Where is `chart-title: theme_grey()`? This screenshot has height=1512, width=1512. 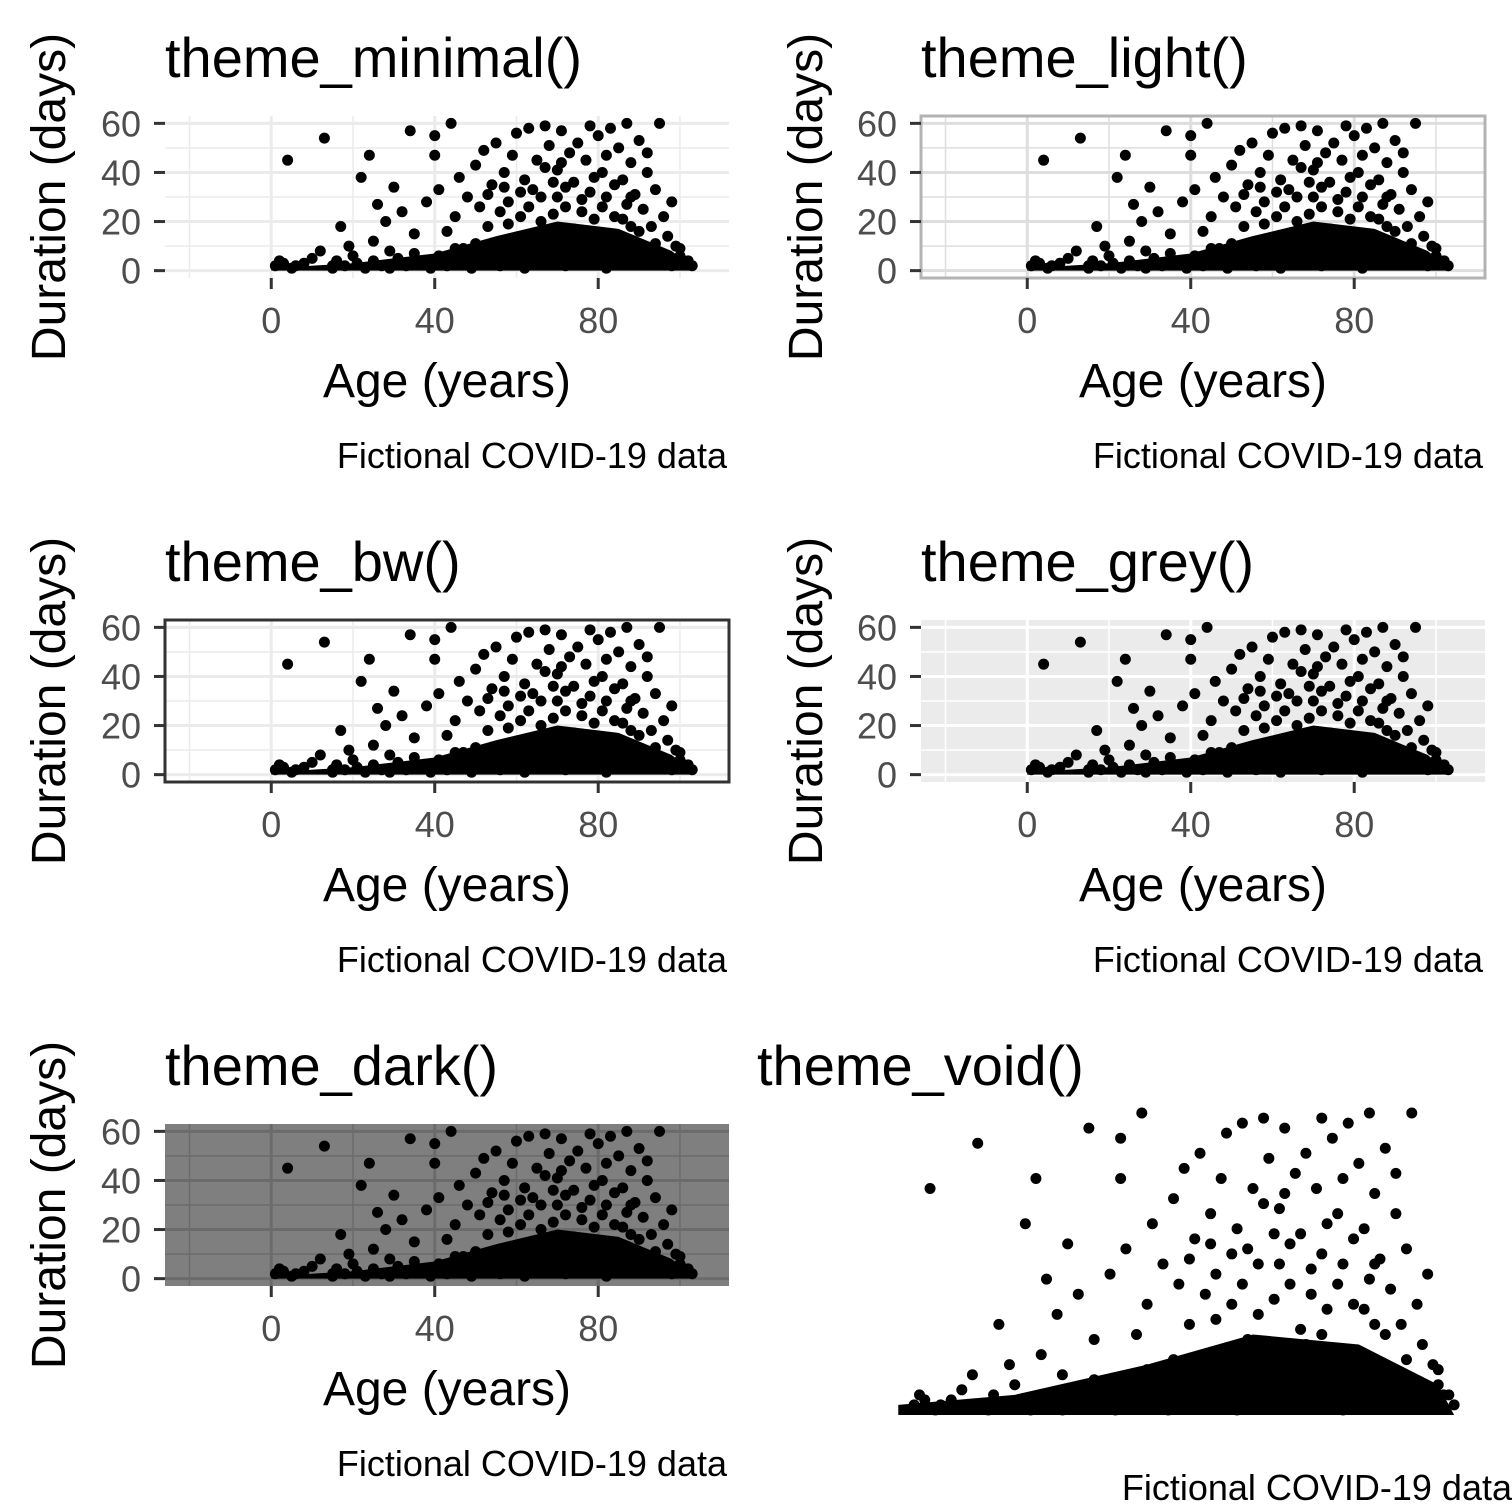
chart-title: theme_grey() is located at coordinates (1087, 561).